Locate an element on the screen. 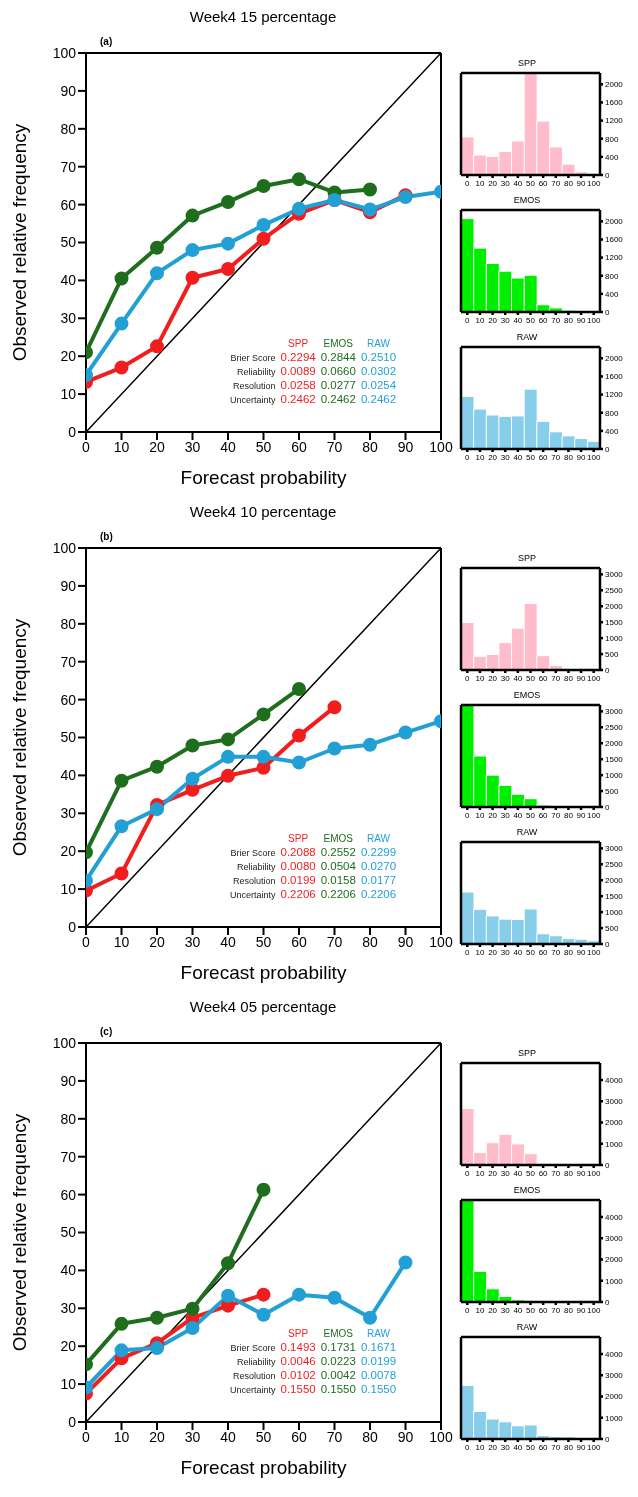  y-tick-label: 2500 is located at coordinates (614, 591).